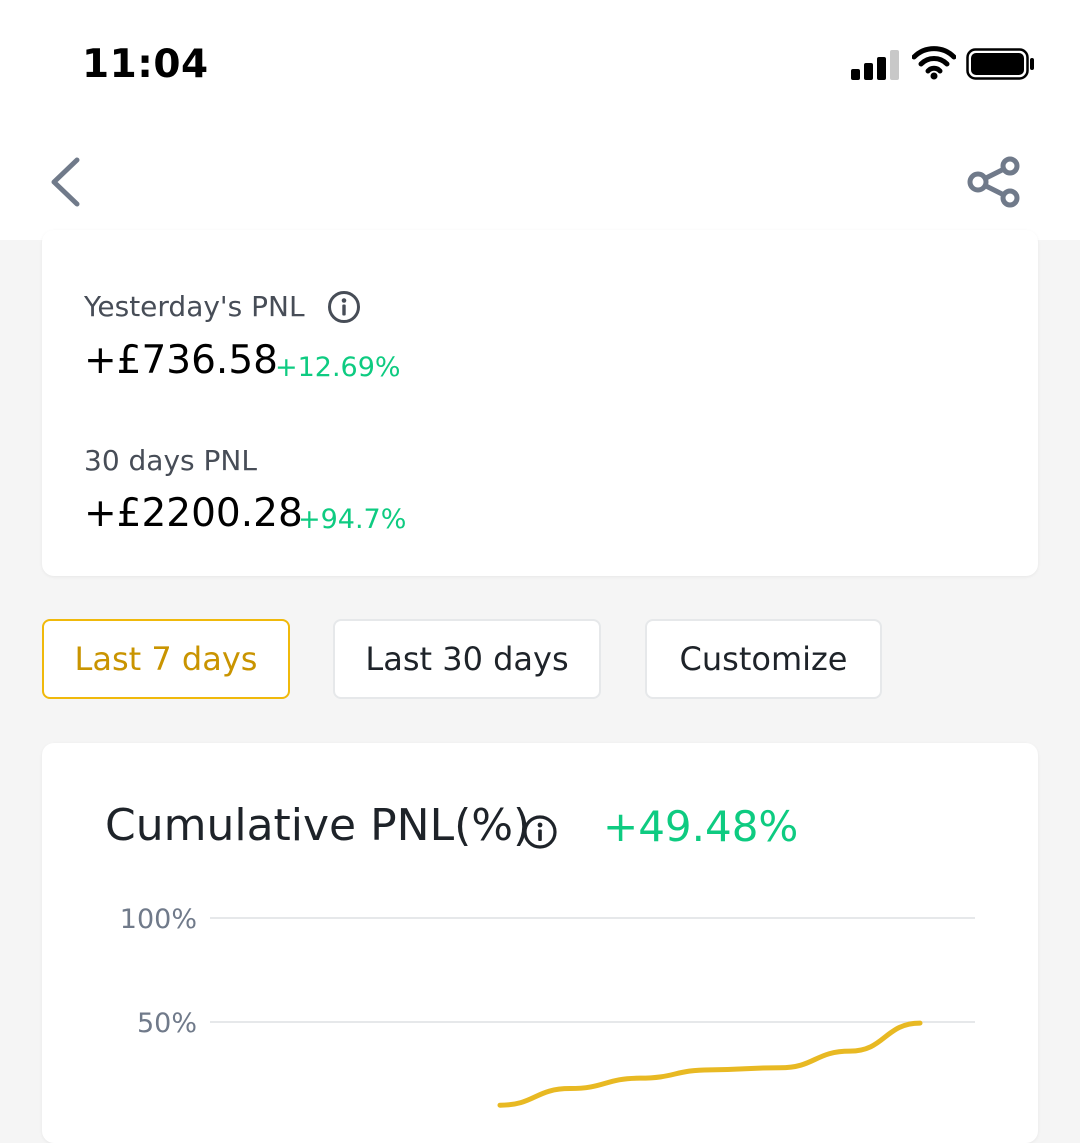  I want to click on chart-y-ticks: 100% 50%, so click(158, 971).